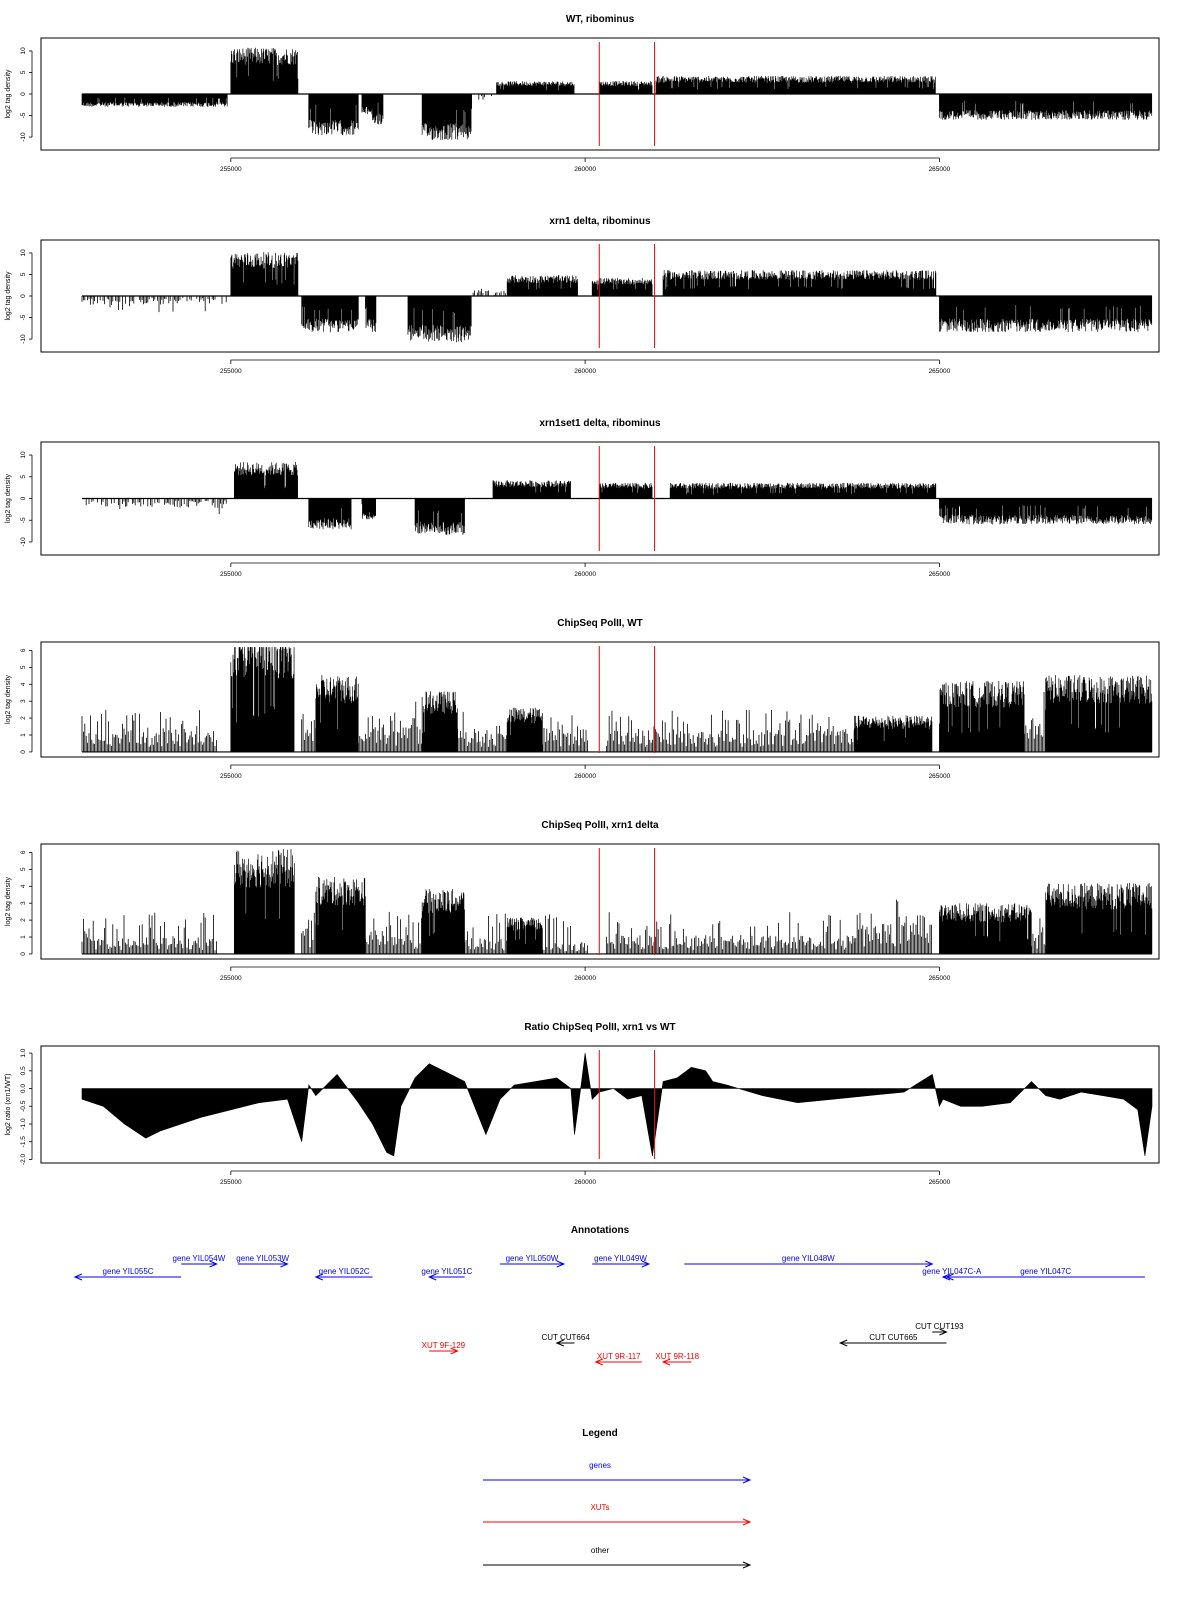  What do you see at coordinates (532, 1258) in the screenshot?
I see `feature-label: gene YIL050W` at bounding box center [532, 1258].